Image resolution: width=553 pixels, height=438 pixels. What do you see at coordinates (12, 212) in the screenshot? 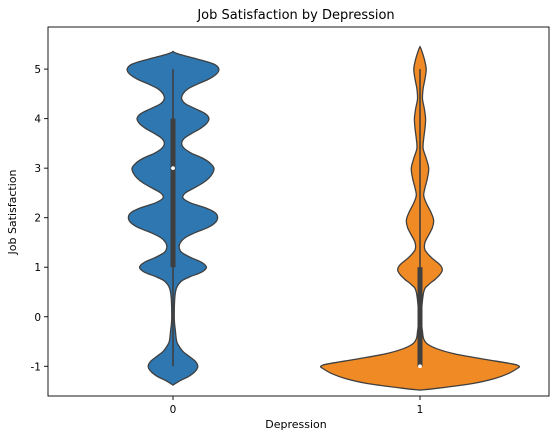
I see `y-axis-label: Job Satisfaction` at bounding box center [12, 212].